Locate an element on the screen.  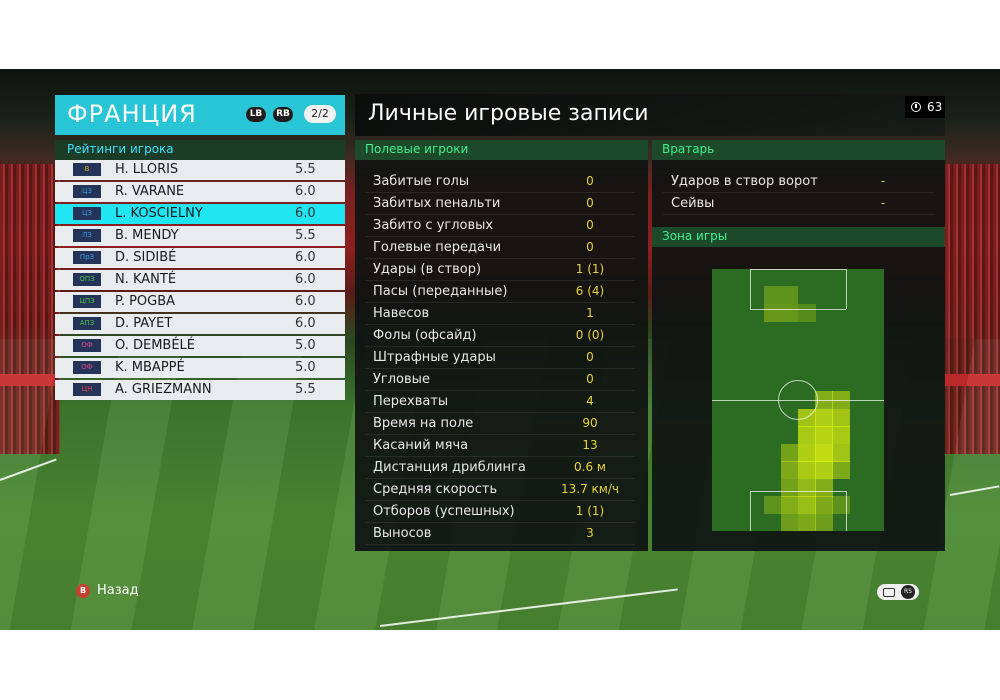
ratings-header: Рейтинги игрока is located at coordinates (200, 150).